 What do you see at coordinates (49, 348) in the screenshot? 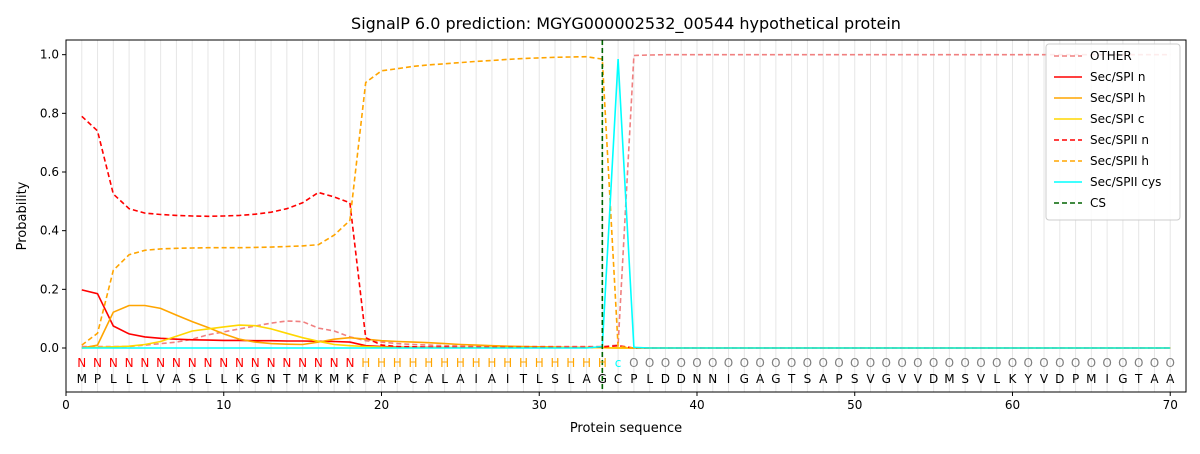
I see `y-tick-label: 0.0` at bounding box center [49, 348].